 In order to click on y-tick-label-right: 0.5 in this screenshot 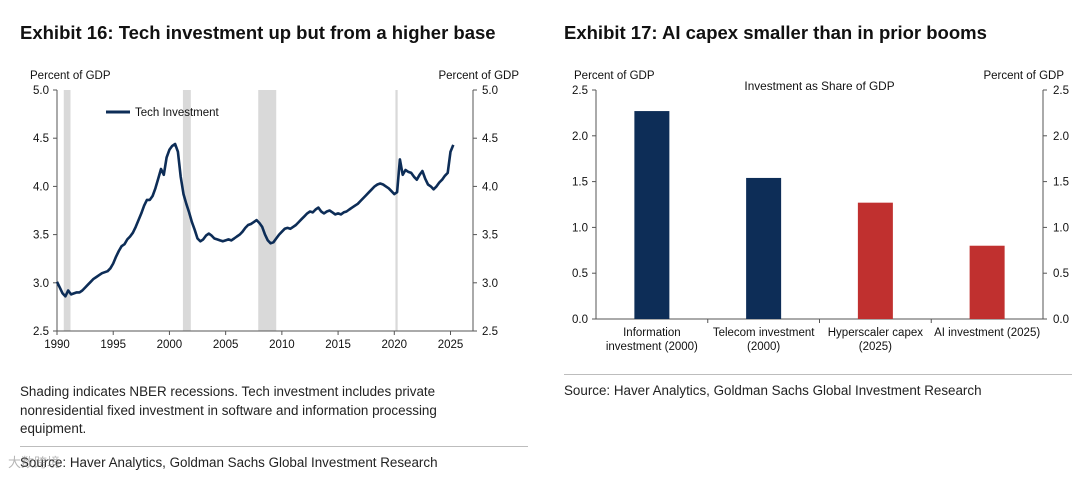, I will do `click(1061, 274)`.